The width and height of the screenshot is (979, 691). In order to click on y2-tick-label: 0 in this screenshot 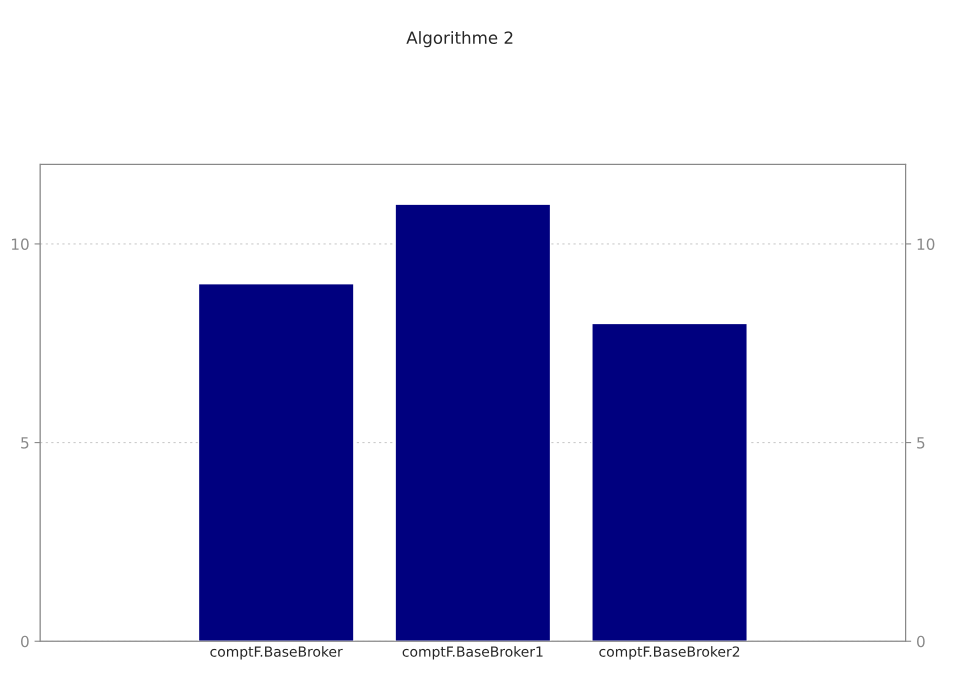, I will do `click(921, 642)`.